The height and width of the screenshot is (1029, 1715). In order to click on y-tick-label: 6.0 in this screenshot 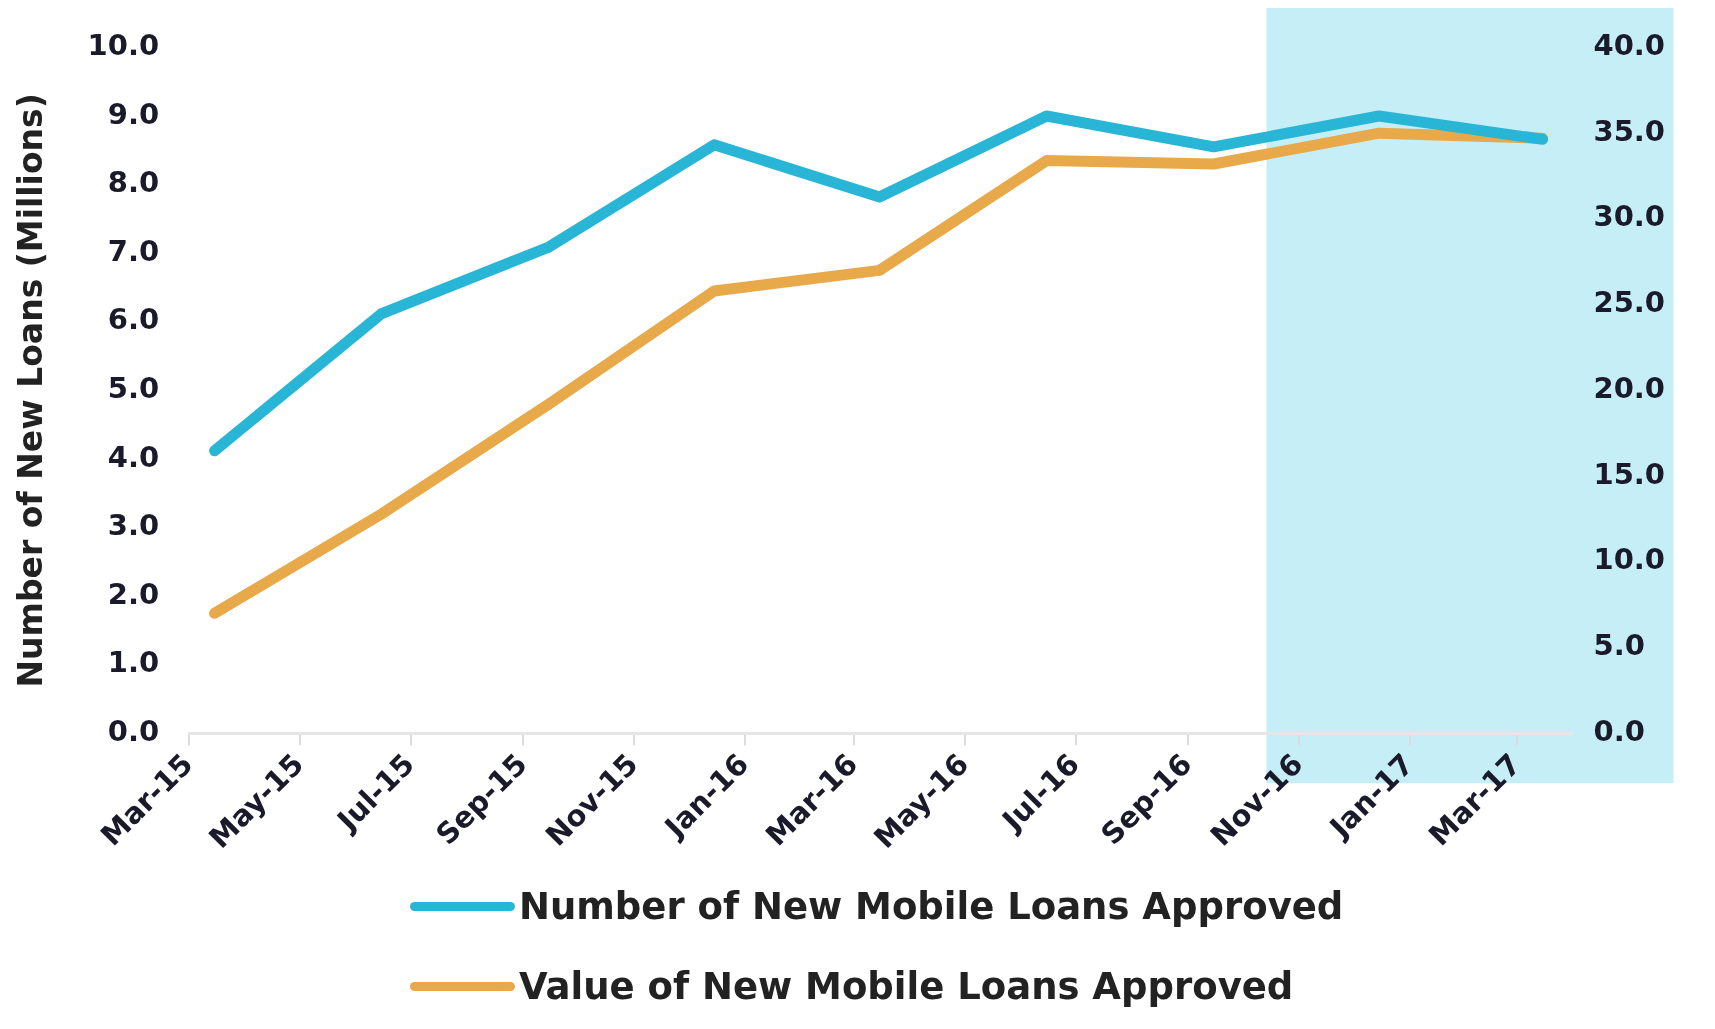, I will do `click(133, 319)`.